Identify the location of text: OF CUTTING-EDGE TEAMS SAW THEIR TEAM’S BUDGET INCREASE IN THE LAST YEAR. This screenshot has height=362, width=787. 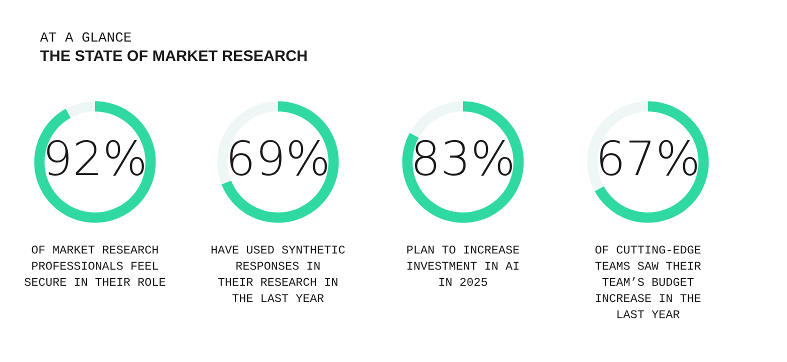
(648, 282).